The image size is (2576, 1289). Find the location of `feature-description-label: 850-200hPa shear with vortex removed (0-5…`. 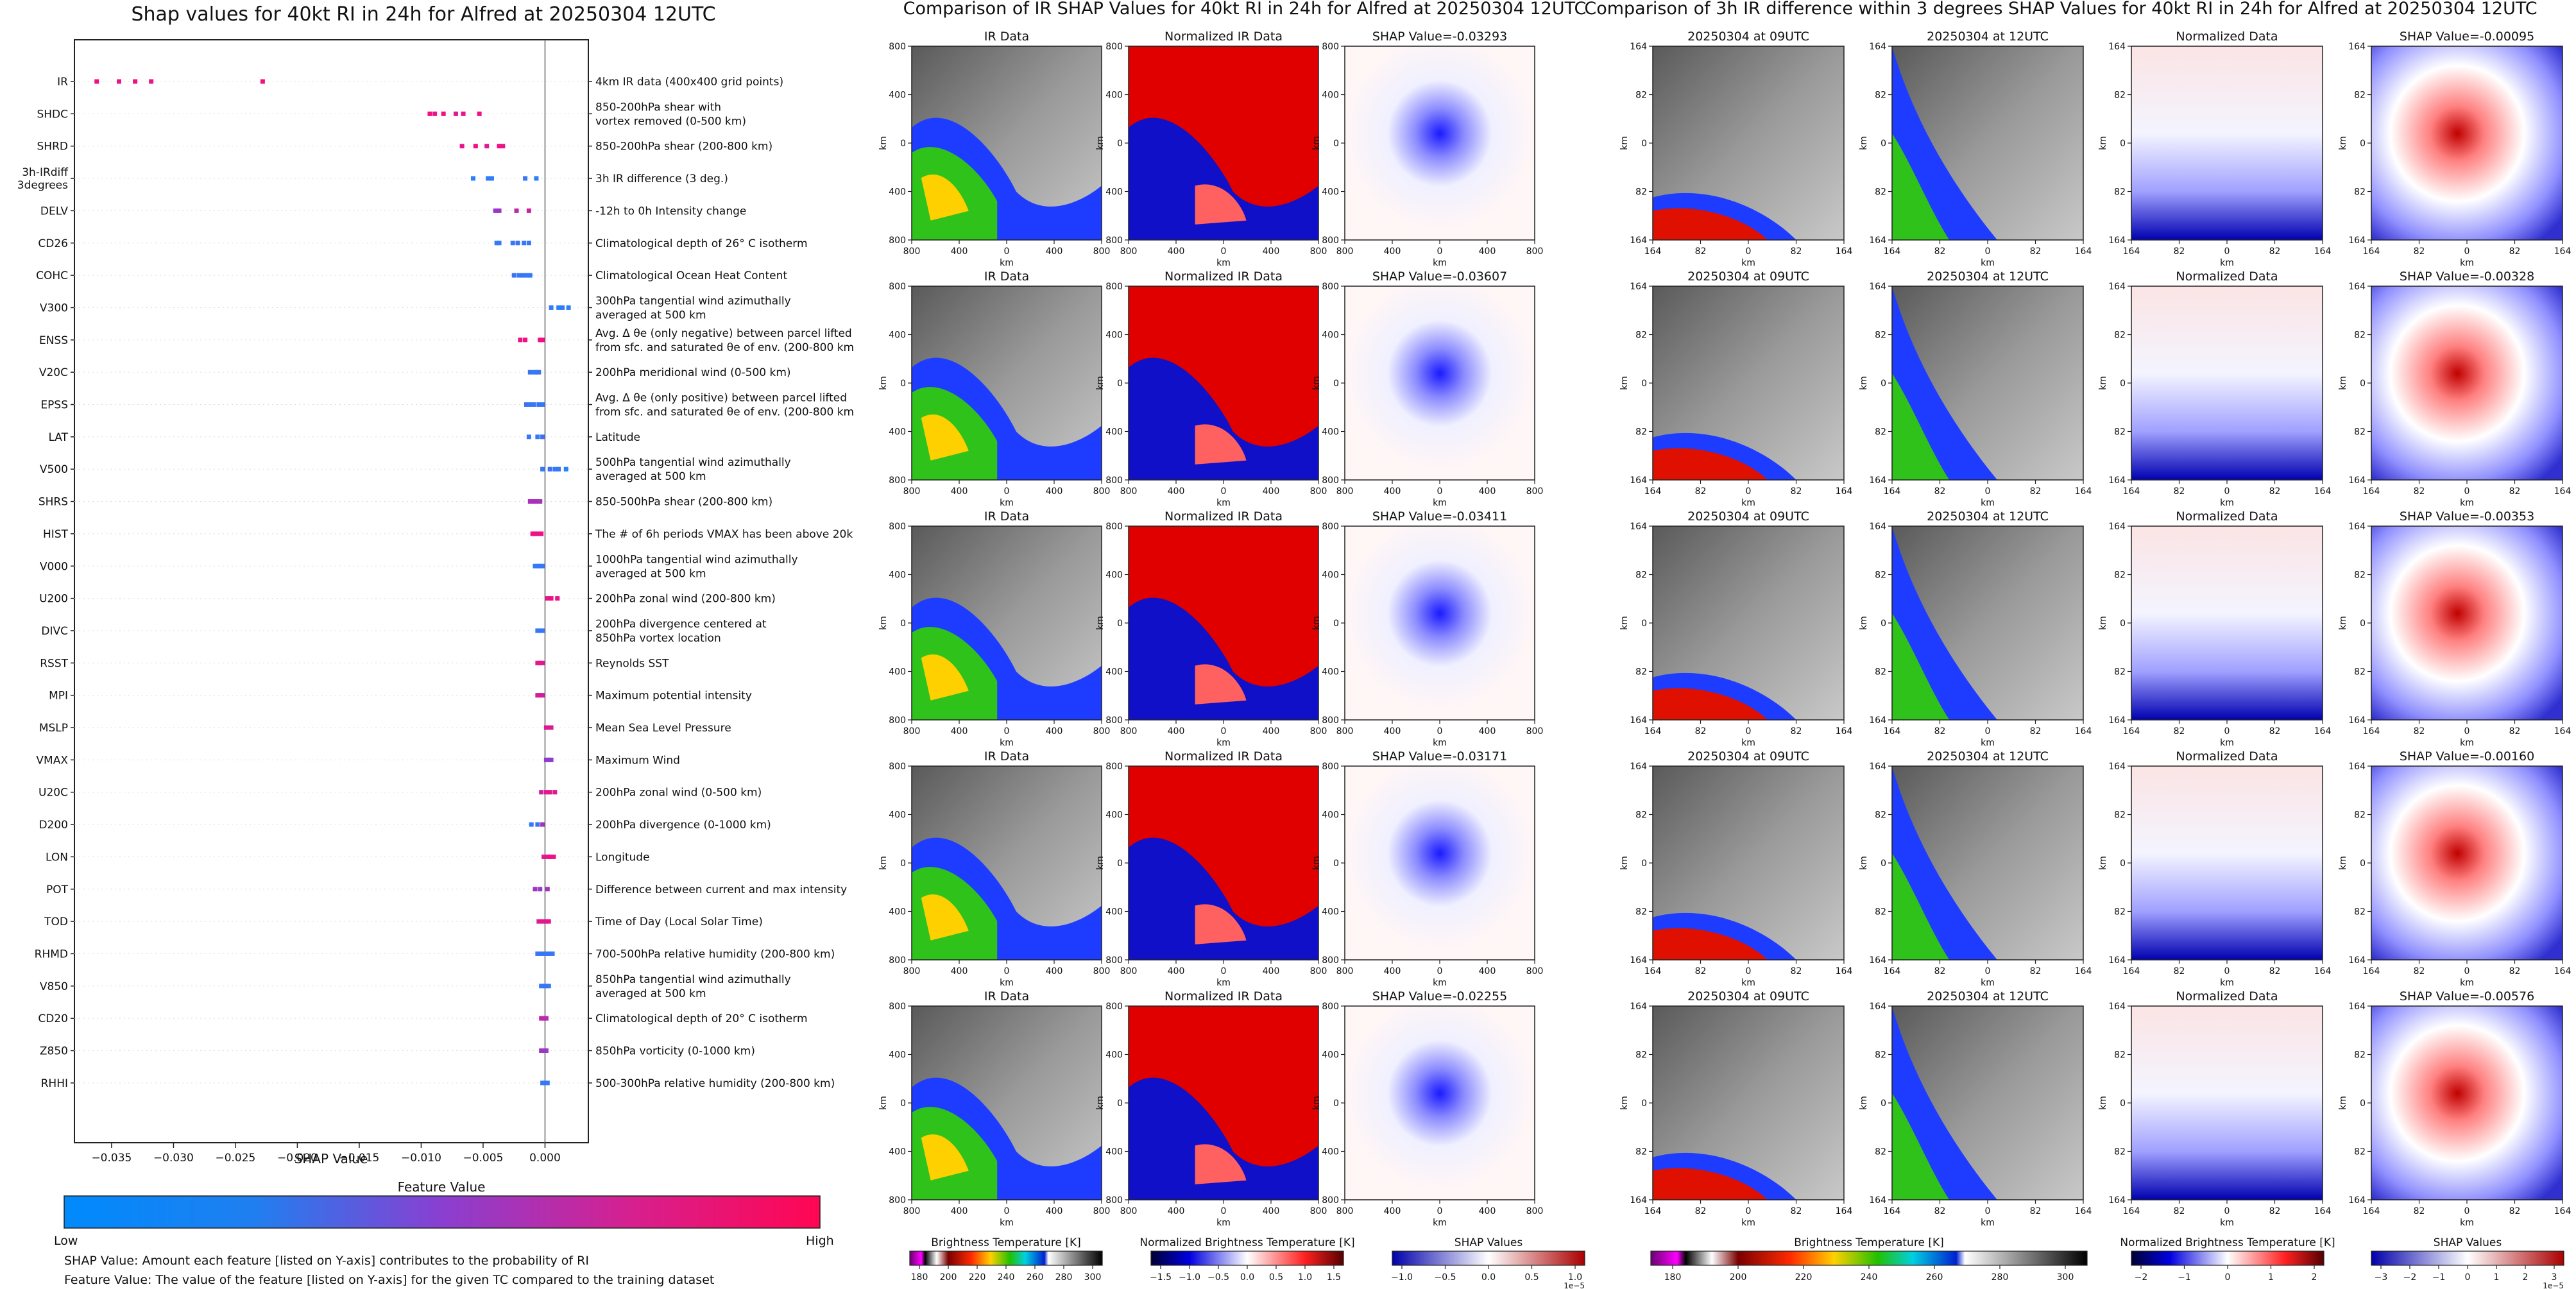

feature-description-label: 850-200hPa shear with vortex removed (0-5… is located at coordinates (671, 114).